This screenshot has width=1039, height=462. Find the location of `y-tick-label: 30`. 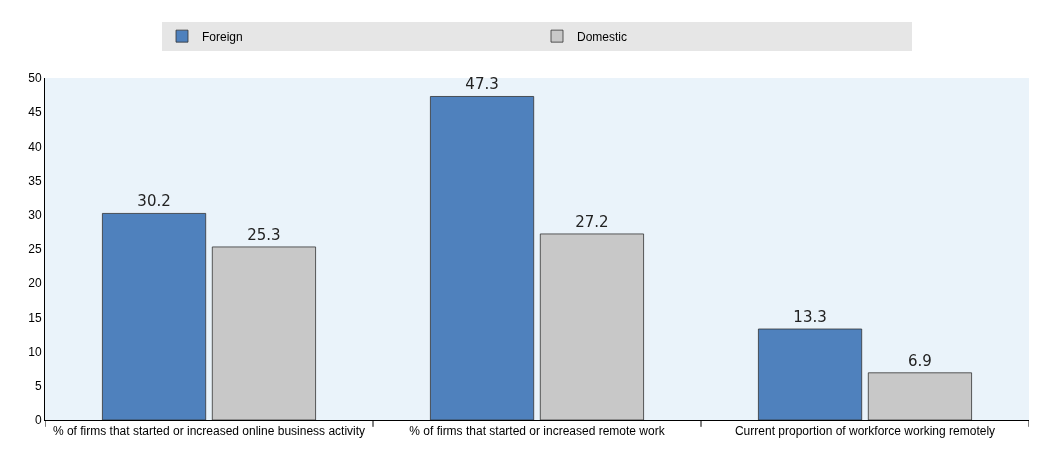

y-tick-label: 30 is located at coordinates (35, 215).